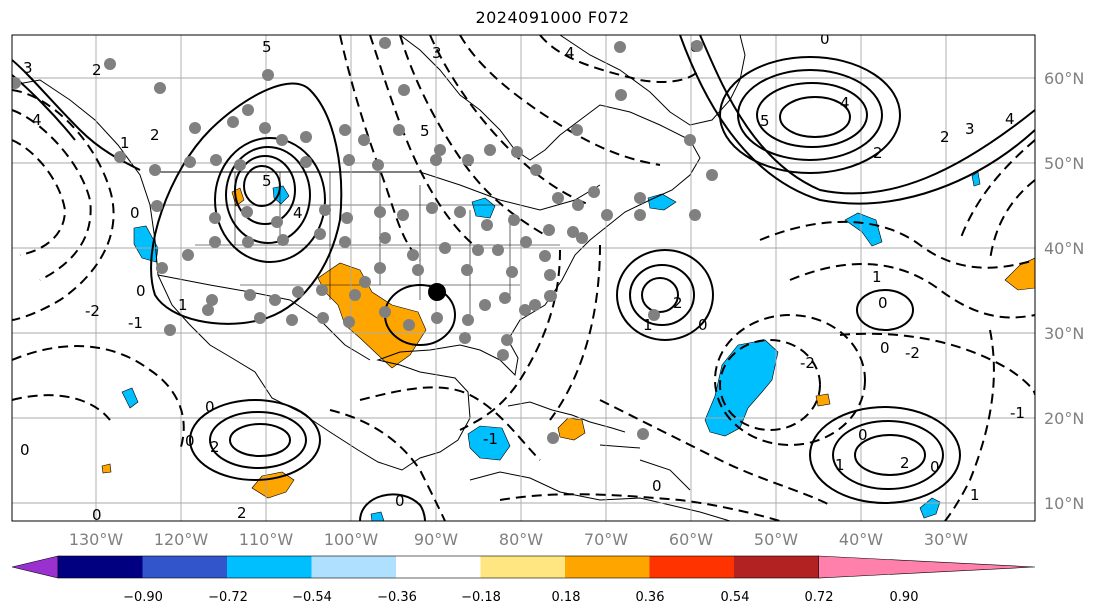 Image resolution: width=1105 pixels, height=615 pixels. What do you see at coordinates (273, 485) in the screenshot?
I see `orange-area-gulf-mexico` at bounding box center [273, 485].